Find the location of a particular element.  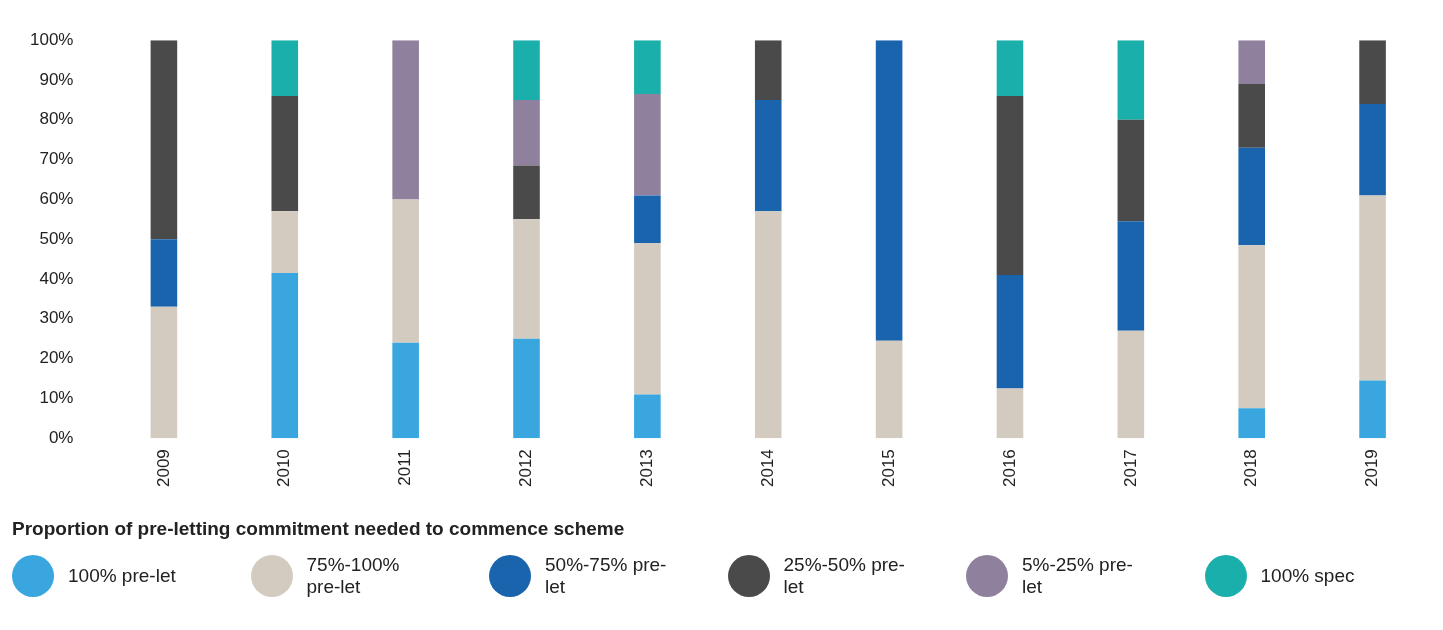

y-tick-label: 70% is located at coordinates (56, 159).